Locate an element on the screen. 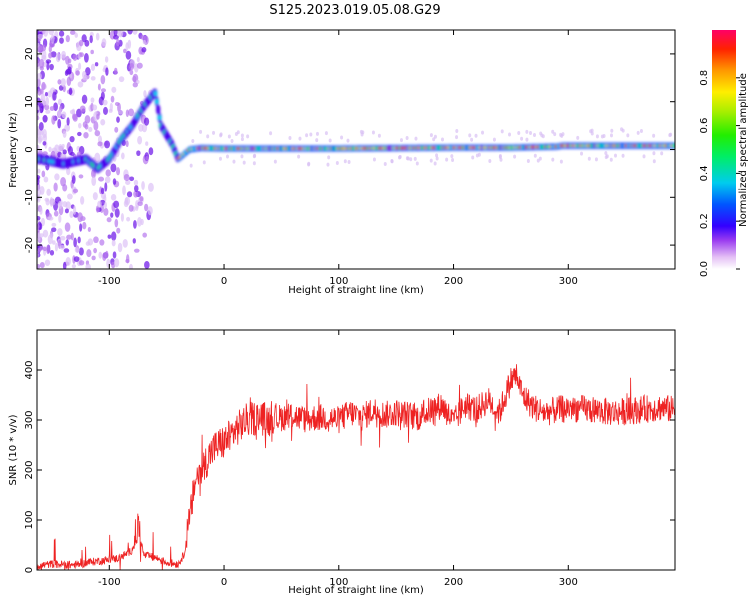 The width and height of the screenshot is (750, 600). snr-y-tick-label: 300 is located at coordinates (29, 419).